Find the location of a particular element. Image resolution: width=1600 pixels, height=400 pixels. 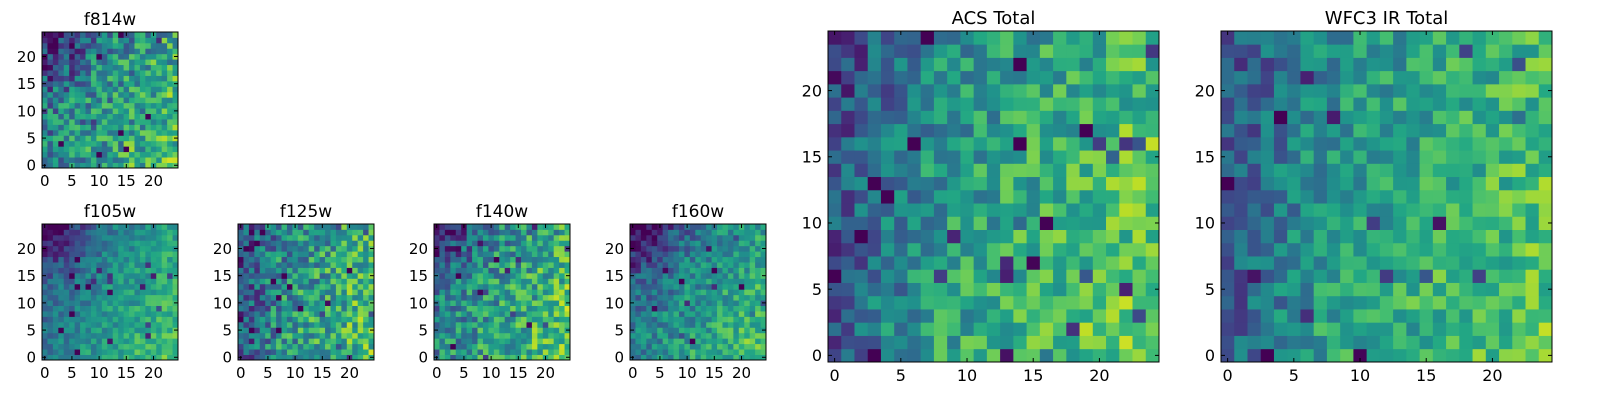

y-tick-label: 20 is located at coordinates (1205, 90).